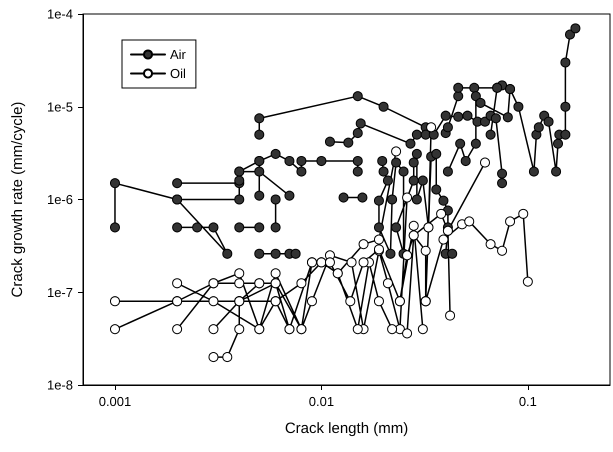  Describe the element at coordinates (59, 106) in the screenshot. I see `y-tick-label: 1e-5` at that location.